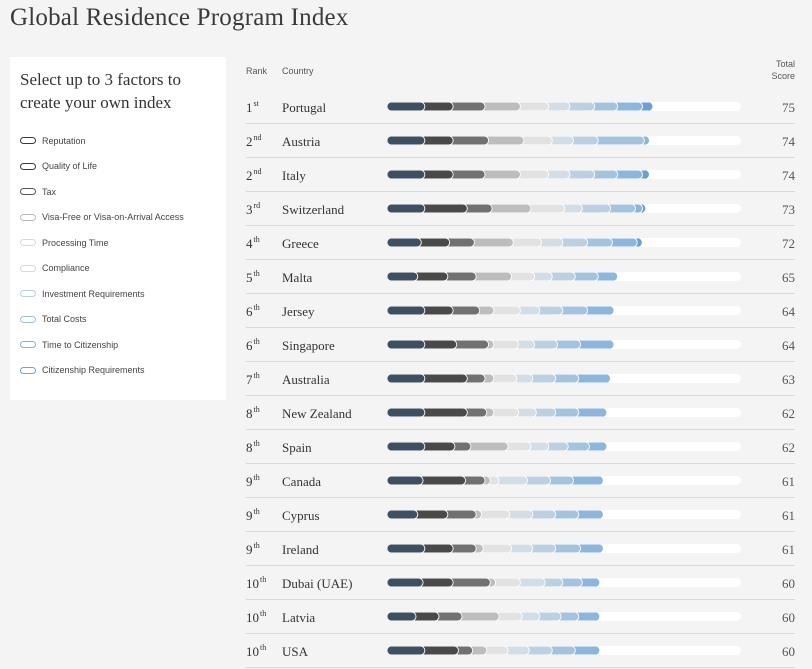  I want to click on table-row: 5th Malta 65, so click(520, 277).